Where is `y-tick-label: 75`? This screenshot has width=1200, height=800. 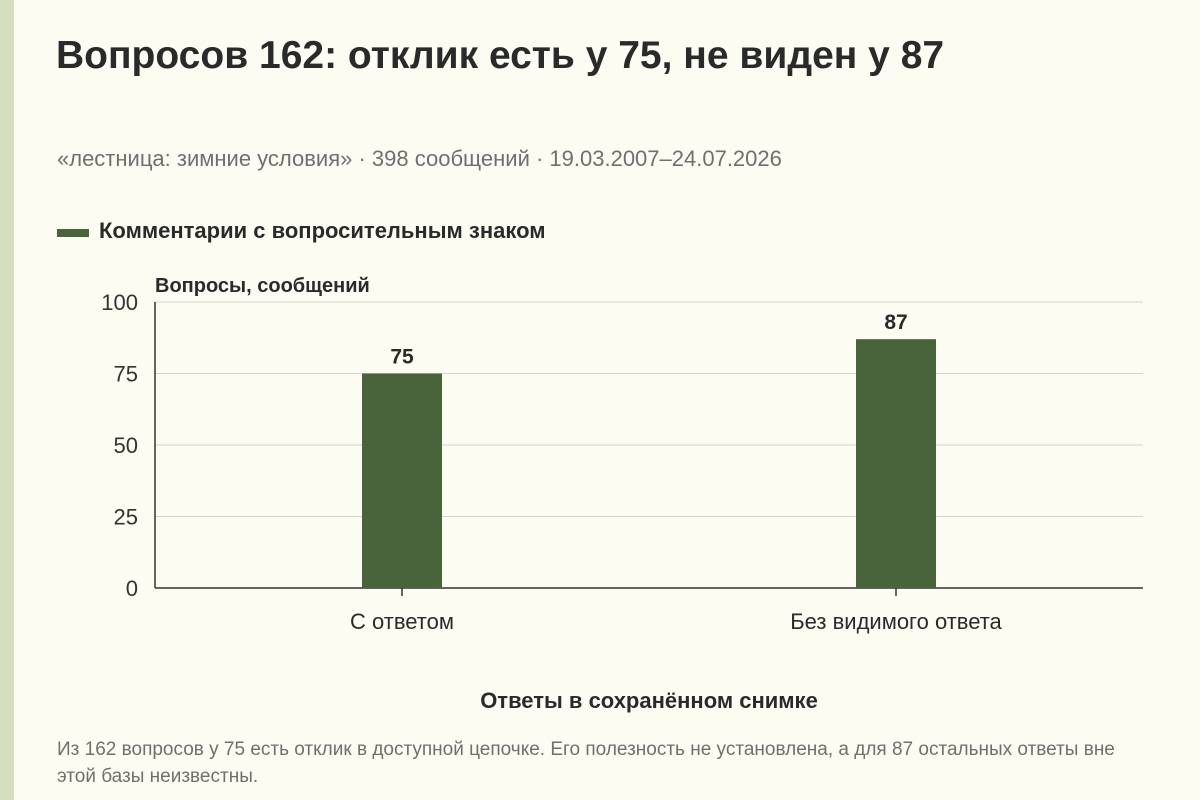
y-tick-label: 75 is located at coordinates (126, 374).